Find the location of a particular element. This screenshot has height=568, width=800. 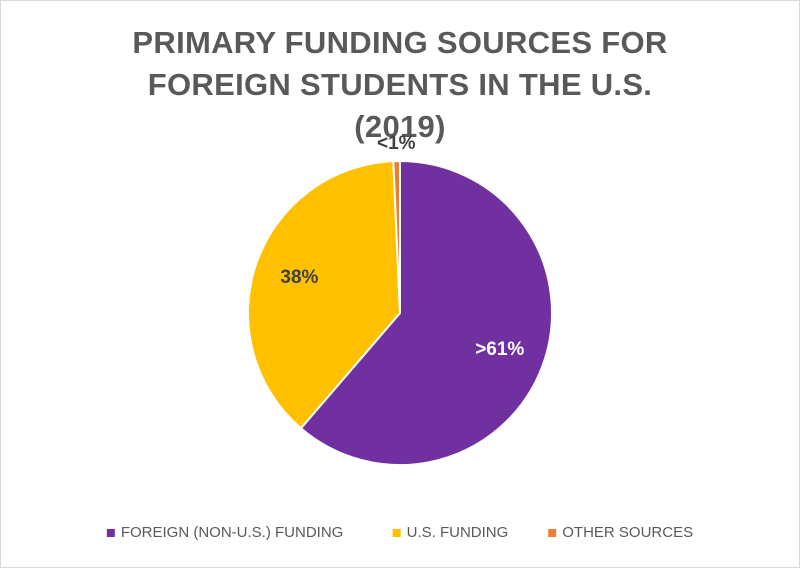

data-label: <1% is located at coordinates (396, 143).